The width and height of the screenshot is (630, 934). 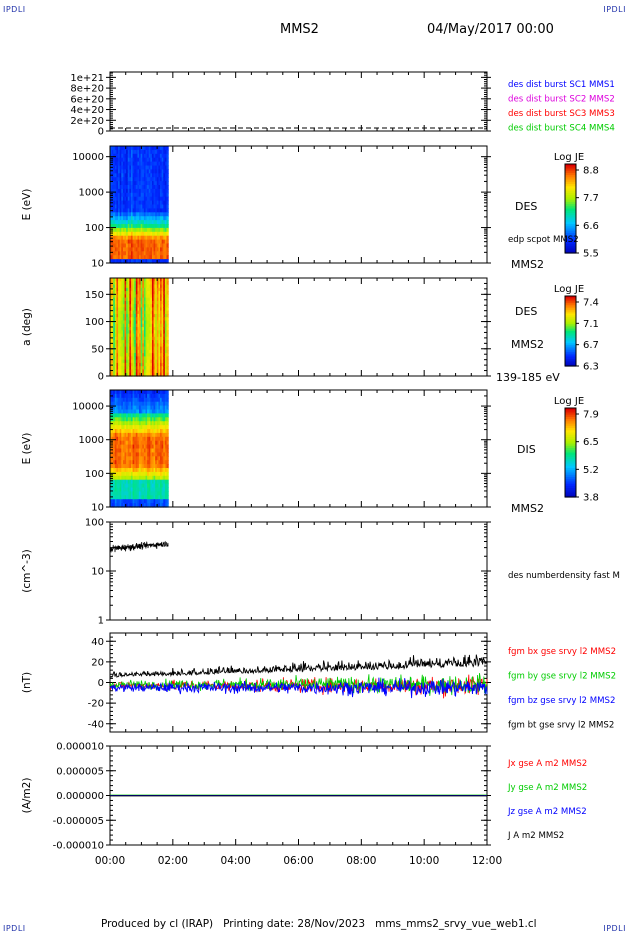 What do you see at coordinates (88, 407) in the screenshot?
I see `y-tick-label: 10000` at bounding box center [88, 407].